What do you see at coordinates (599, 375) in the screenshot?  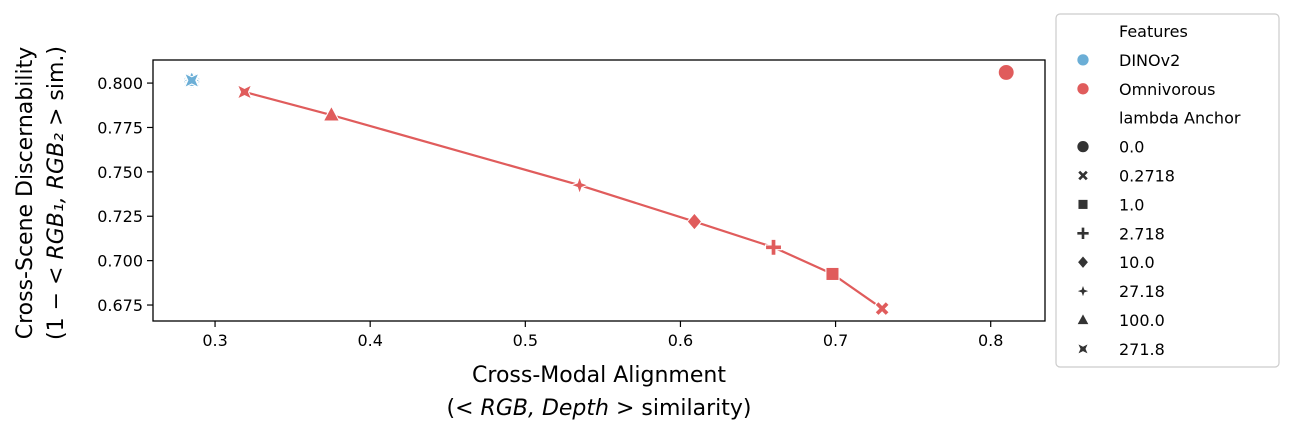 I see `x-axis-title: Cross-Modal Alignment` at bounding box center [599, 375].